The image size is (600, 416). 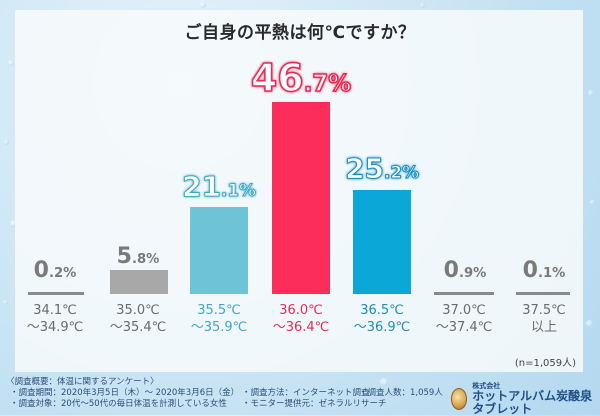 I want to click on bar-label: 36.0℃ ～36.4℃, so click(x=301, y=319).